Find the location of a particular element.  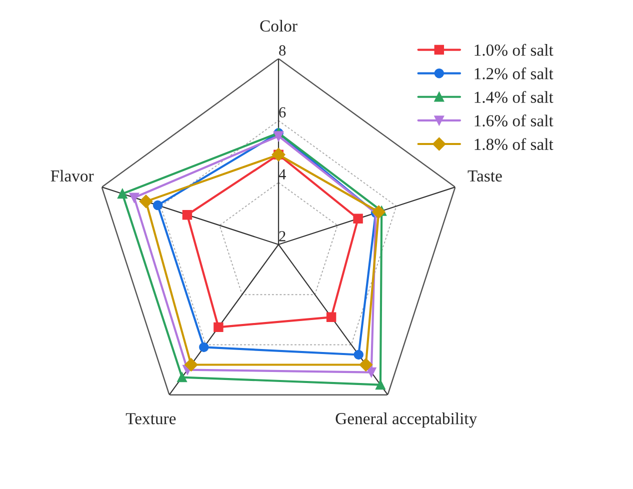

legend-label: 1.8% of salt is located at coordinates (514, 144).